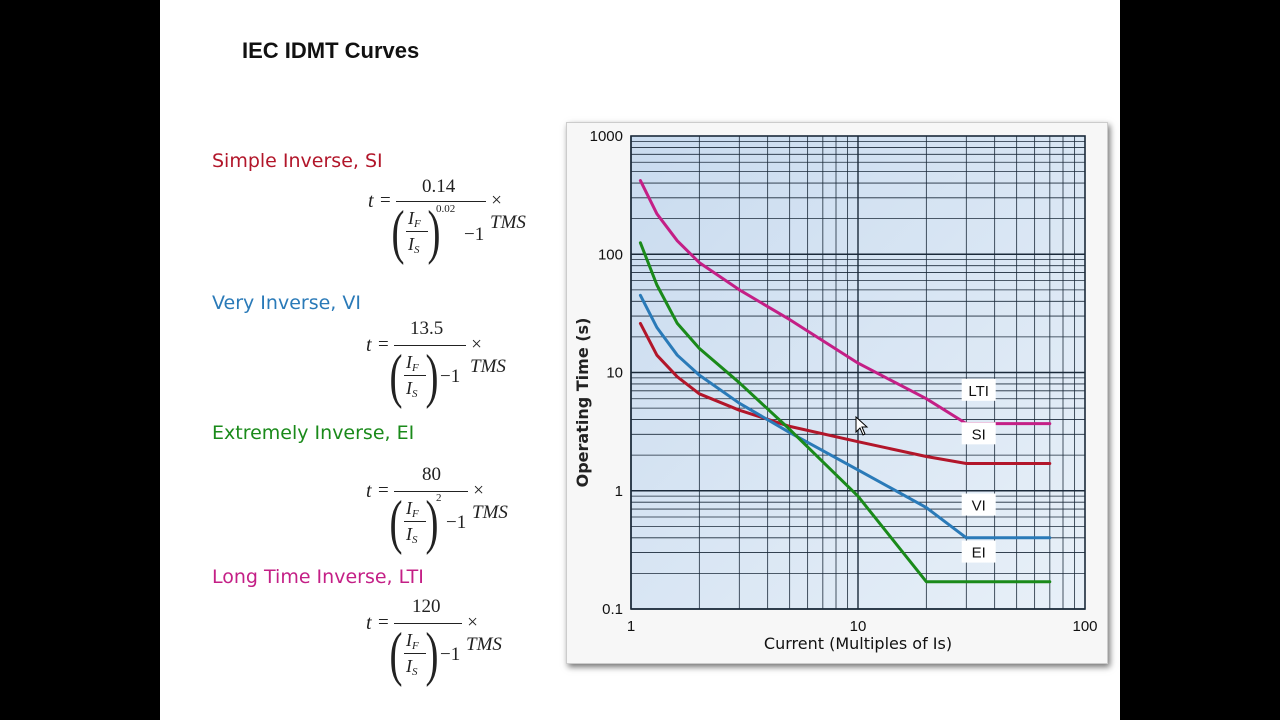  What do you see at coordinates (439, 186) in the screenshot?
I see `si-numerator: 0.14` at bounding box center [439, 186].